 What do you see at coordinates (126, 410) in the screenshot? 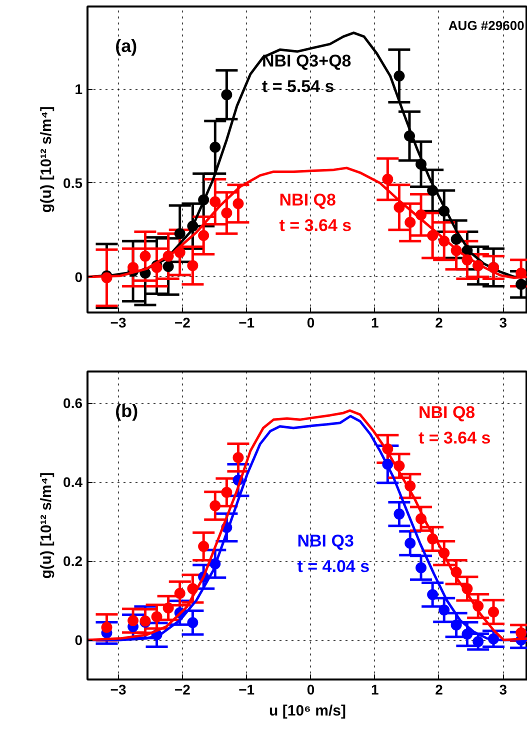
I see `annotation: (b)` at bounding box center [126, 410].